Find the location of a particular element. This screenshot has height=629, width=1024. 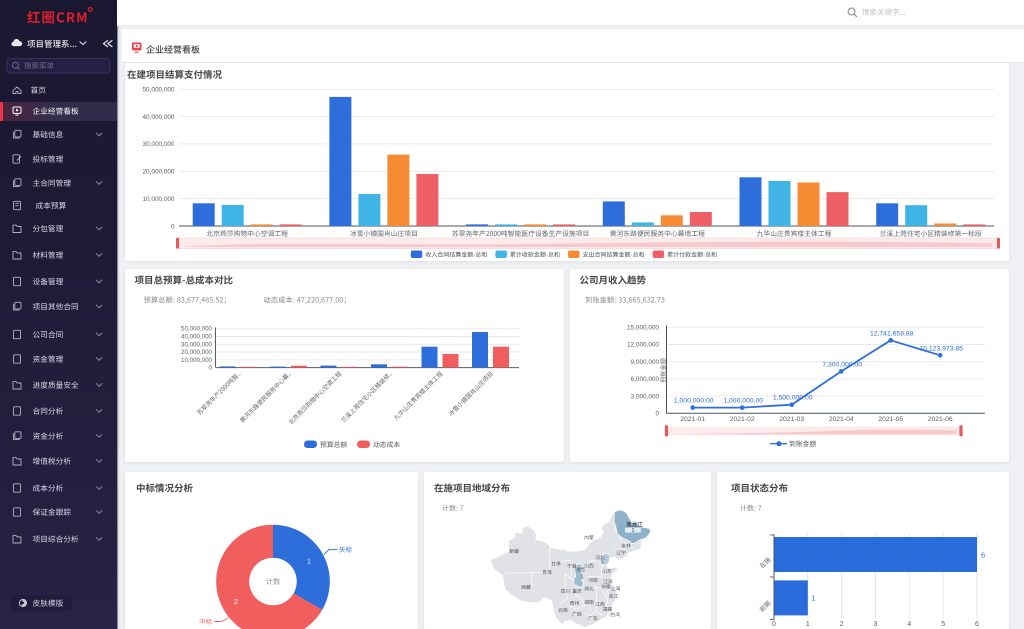

svg-text: 2021-06 is located at coordinates (940, 419).